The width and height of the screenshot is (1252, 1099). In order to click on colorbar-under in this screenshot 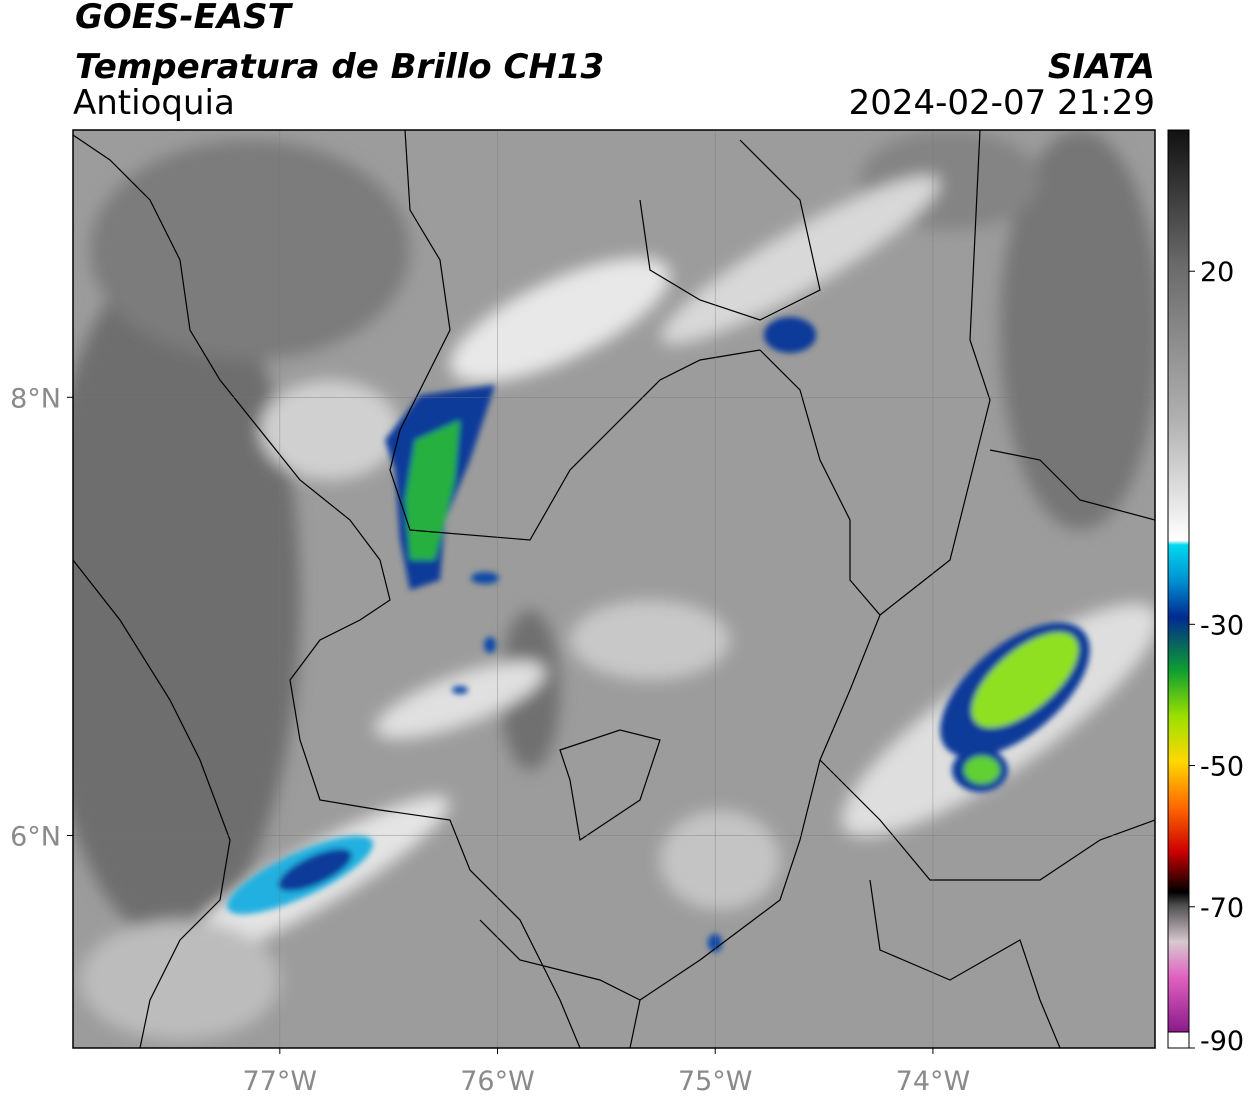, I will do `click(1178, 1040)`.